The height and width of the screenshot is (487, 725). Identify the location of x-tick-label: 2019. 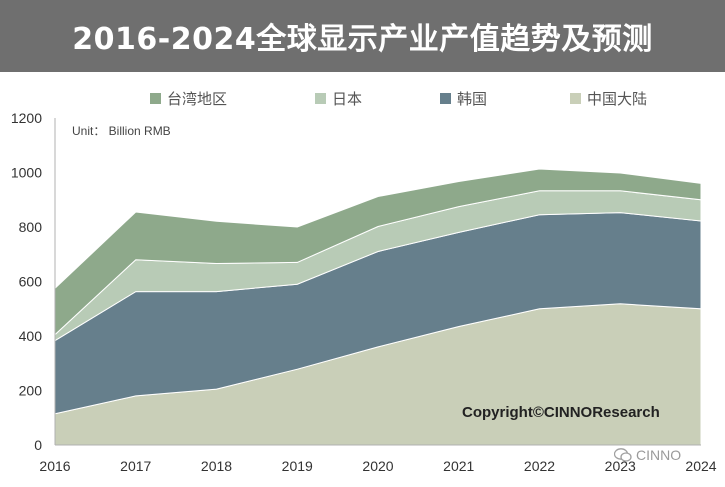
(297, 466).